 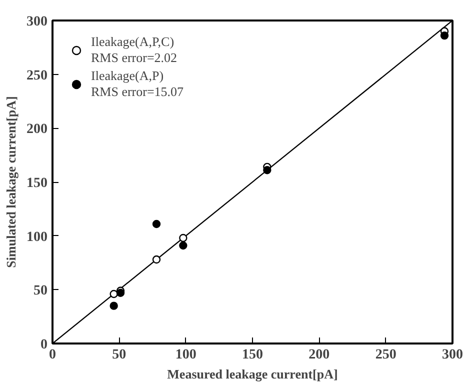 I want to click on y-tick-label: 100, so click(x=37, y=237).